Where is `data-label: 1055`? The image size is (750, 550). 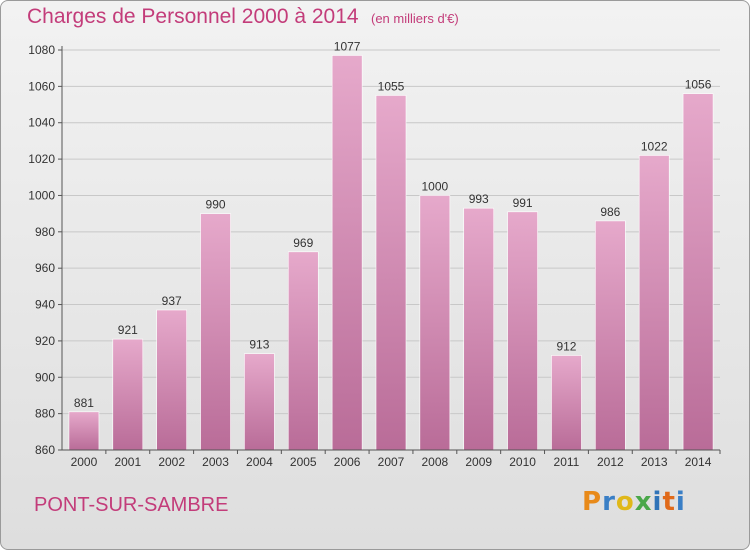 data-label: 1055 is located at coordinates (391, 86).